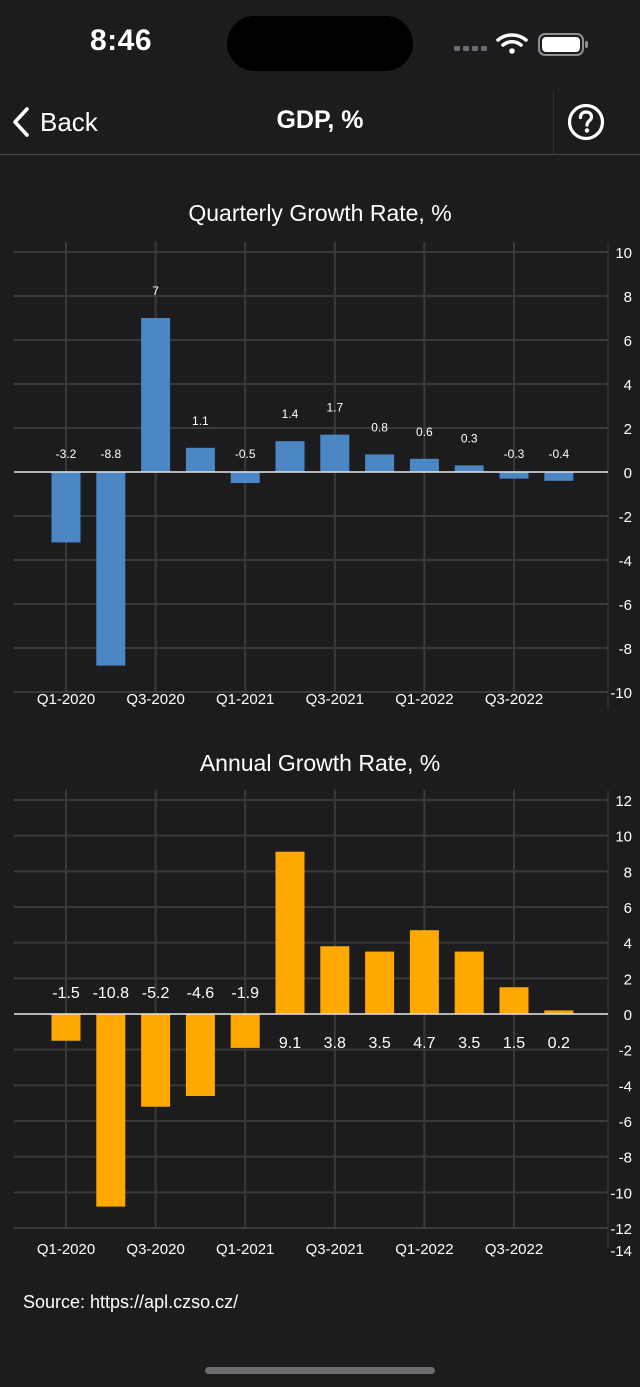  What do you see at coordinates (621, 1229) in the screenshot?
I see `y-tick-label: -12` at bounding box center [621, 1229].